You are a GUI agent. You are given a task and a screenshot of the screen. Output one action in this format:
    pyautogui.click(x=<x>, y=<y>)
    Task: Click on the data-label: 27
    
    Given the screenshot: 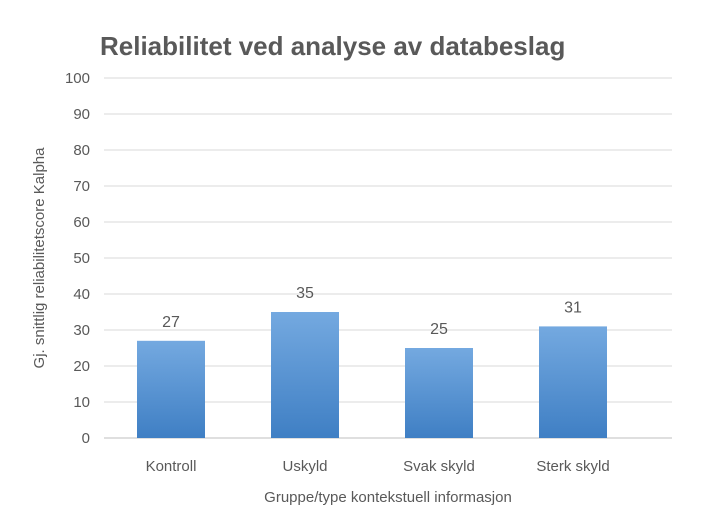 What is the action you would take?
    pyautogui.click(x=171, y=322)
    